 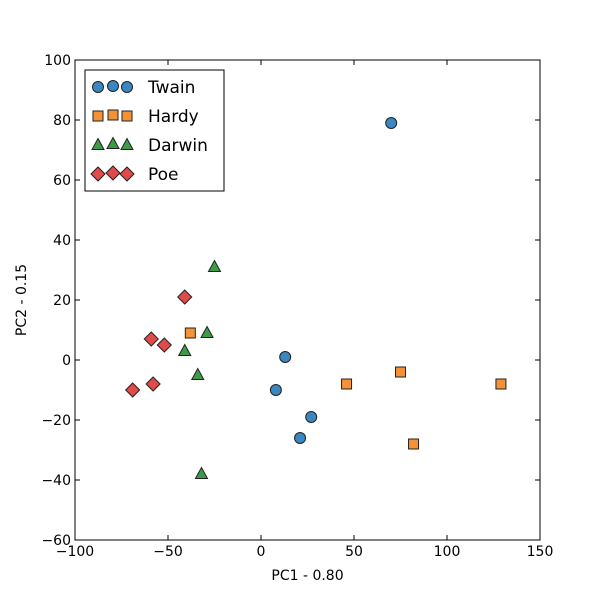 I want to click on series-hardy, so click(x=345, y=388).